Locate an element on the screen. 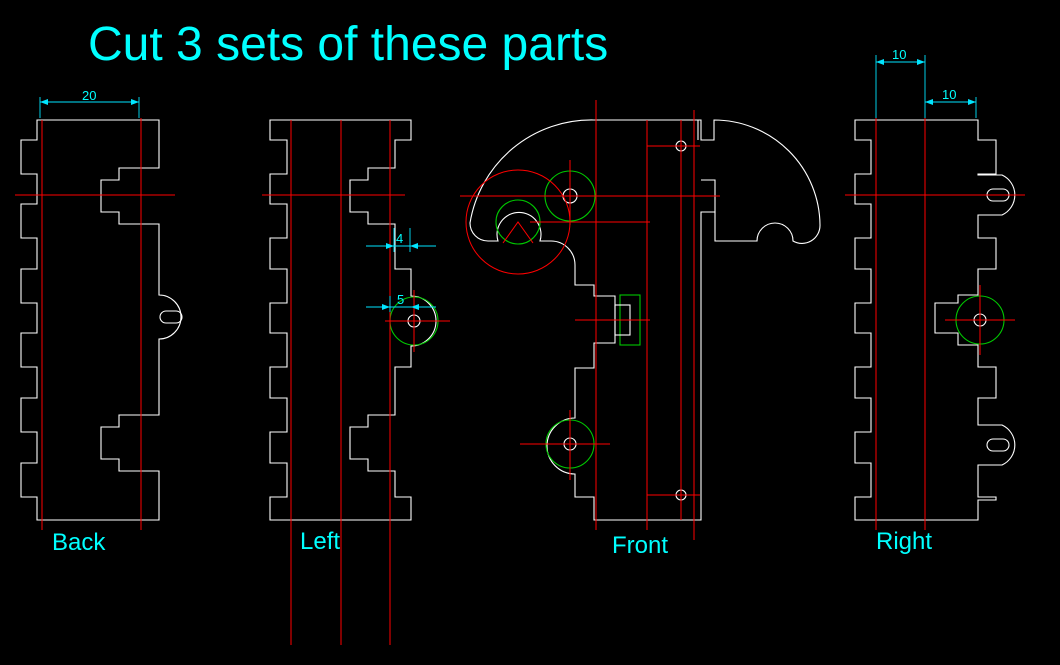 Image resolution: width=1060 pixels, height=665 pixels. back-width-value: 20 is located at coordinates (89, 95).